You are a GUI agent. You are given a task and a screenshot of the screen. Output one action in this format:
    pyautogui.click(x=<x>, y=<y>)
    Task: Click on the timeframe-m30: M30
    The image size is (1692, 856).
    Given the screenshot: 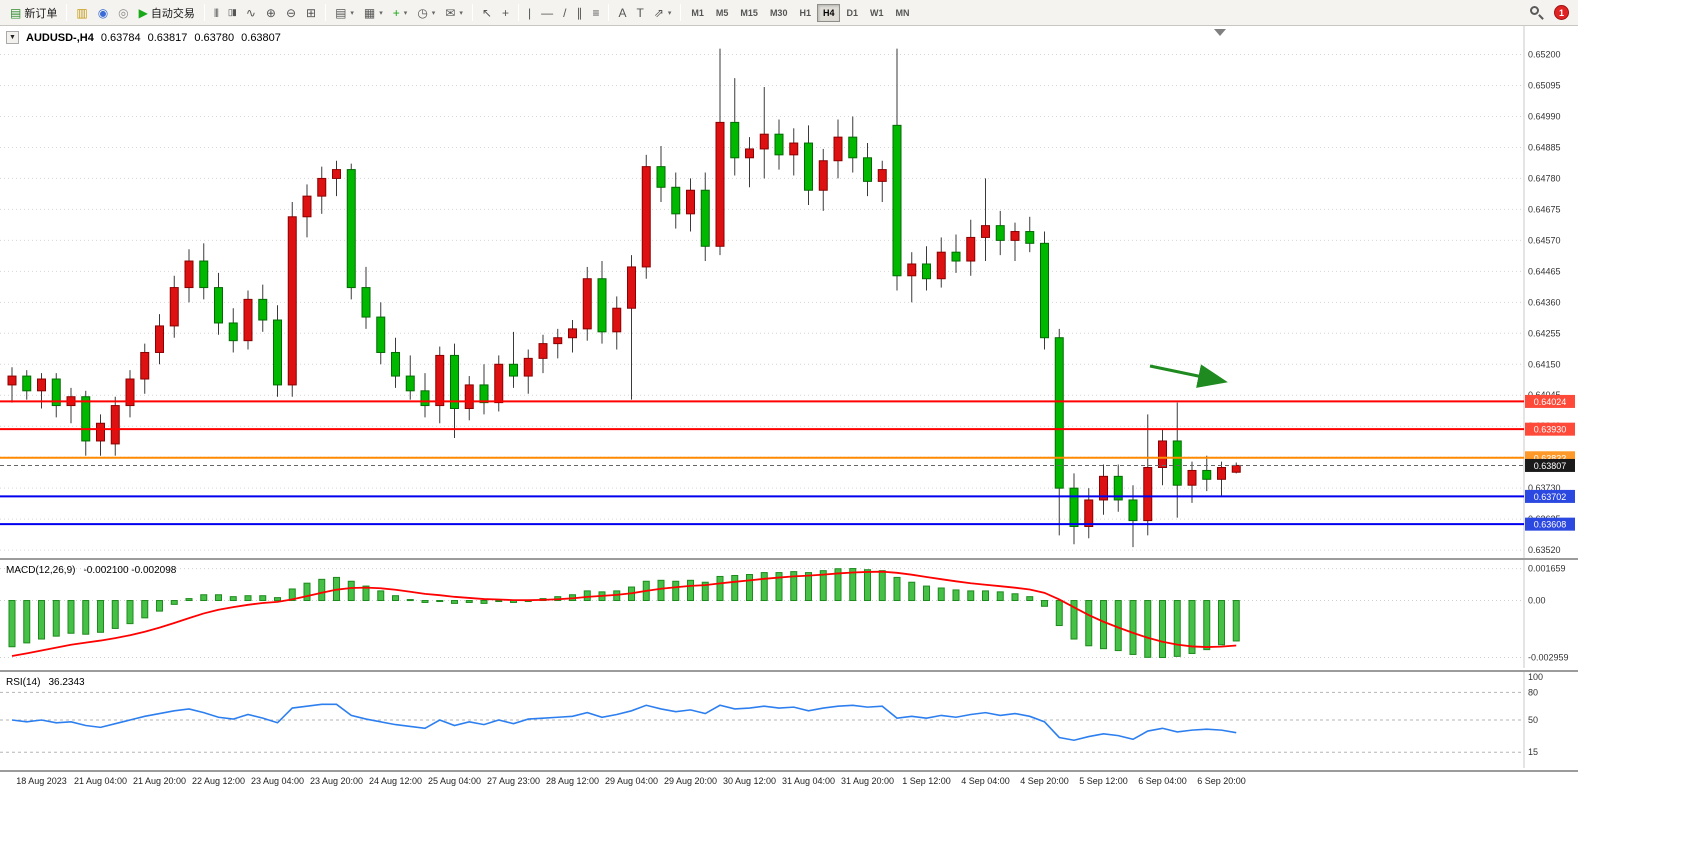 What is the action you would take?
    pyautogui.click(x=778, y=12)
    